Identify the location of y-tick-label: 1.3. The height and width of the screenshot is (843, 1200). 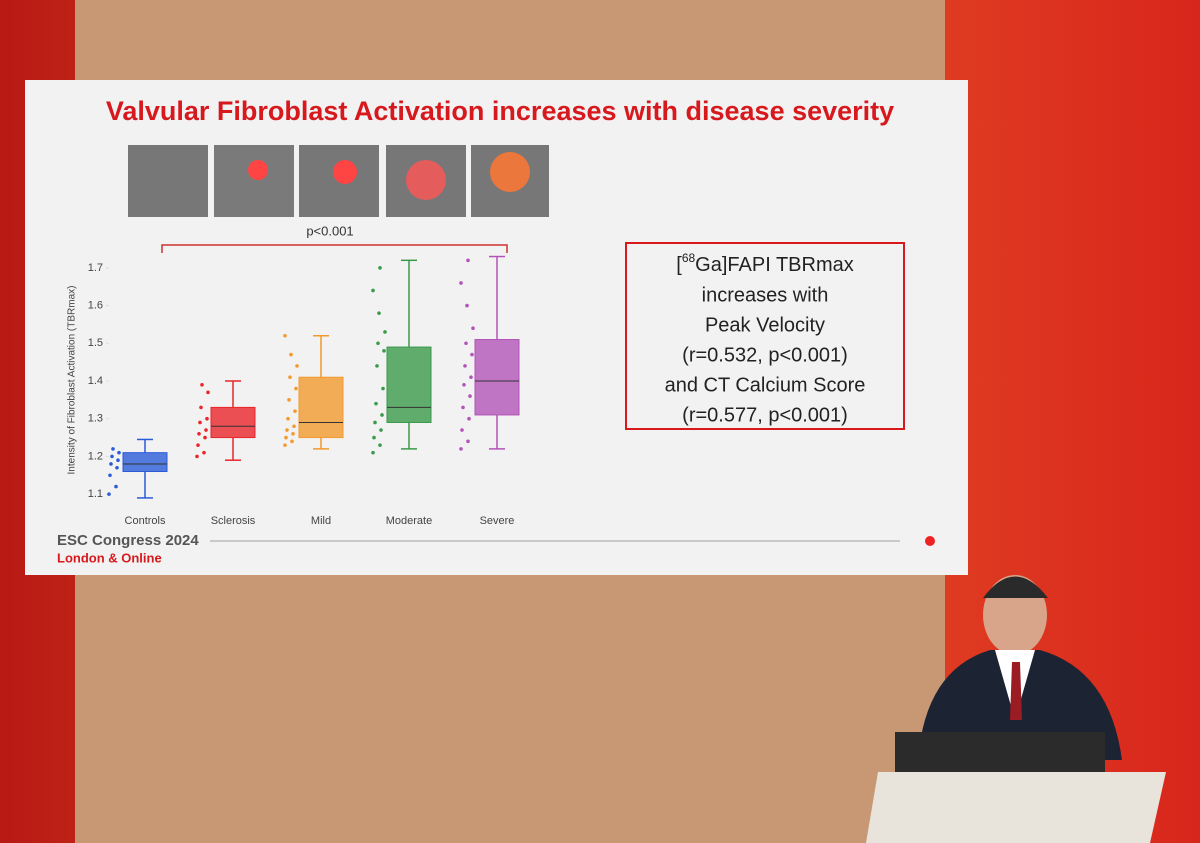
(95, 419).